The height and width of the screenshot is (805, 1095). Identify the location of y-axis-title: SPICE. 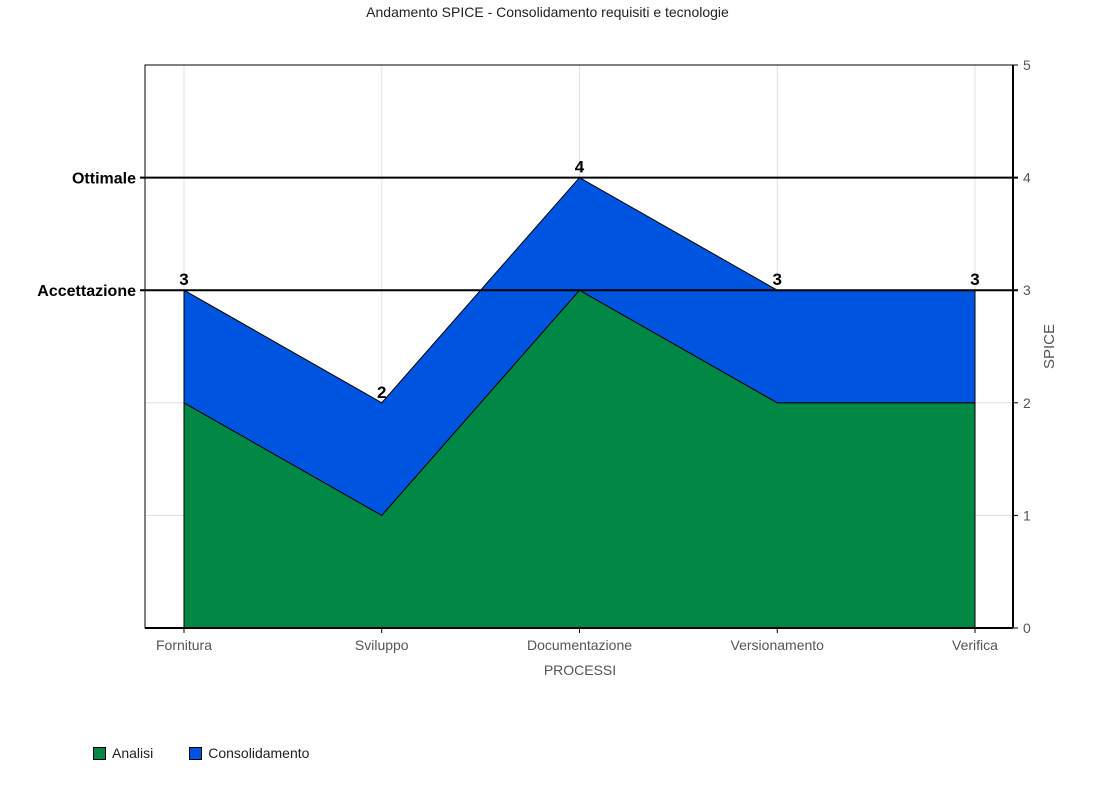
(1049, 346).